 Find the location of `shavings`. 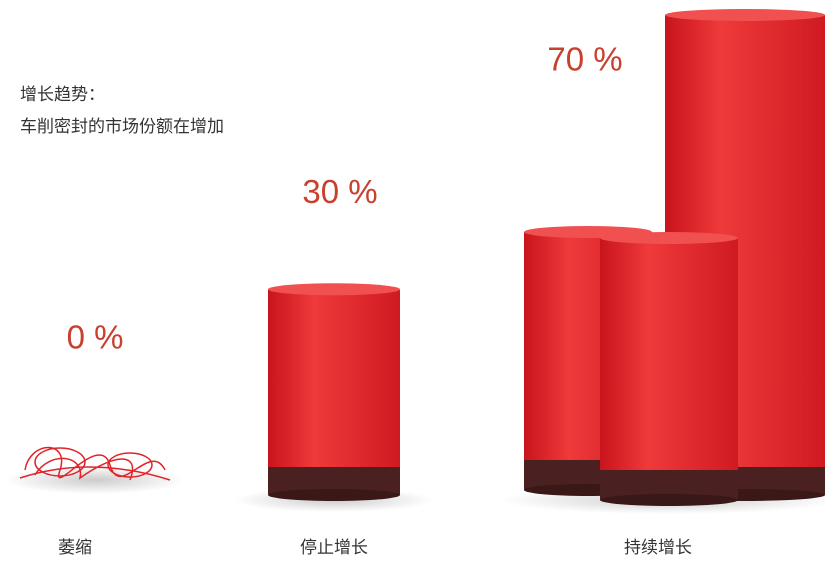

shavings is located at coordinates (95, 463).